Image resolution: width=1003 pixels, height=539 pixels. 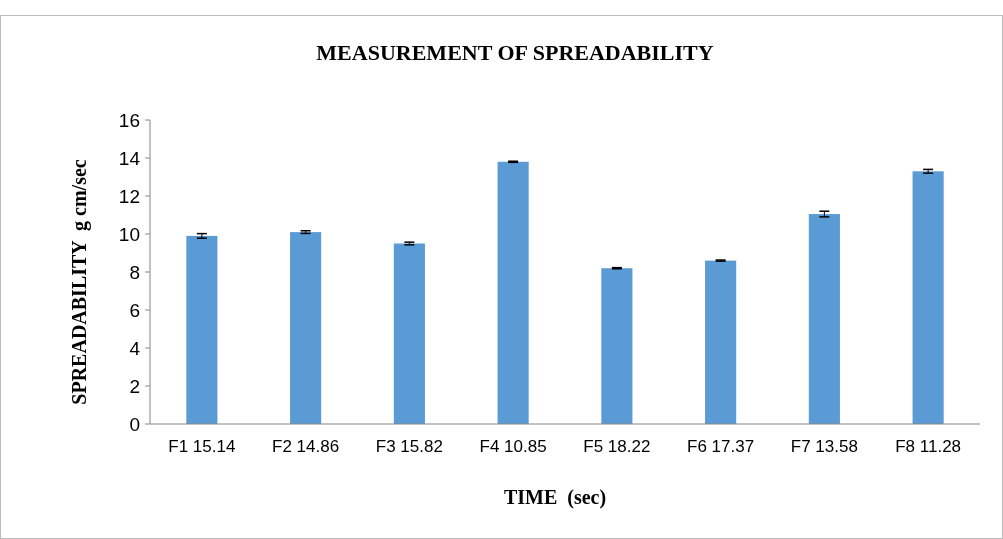 I want to click on x-axis-title: TIME (sec), so click(x=555, y=497).